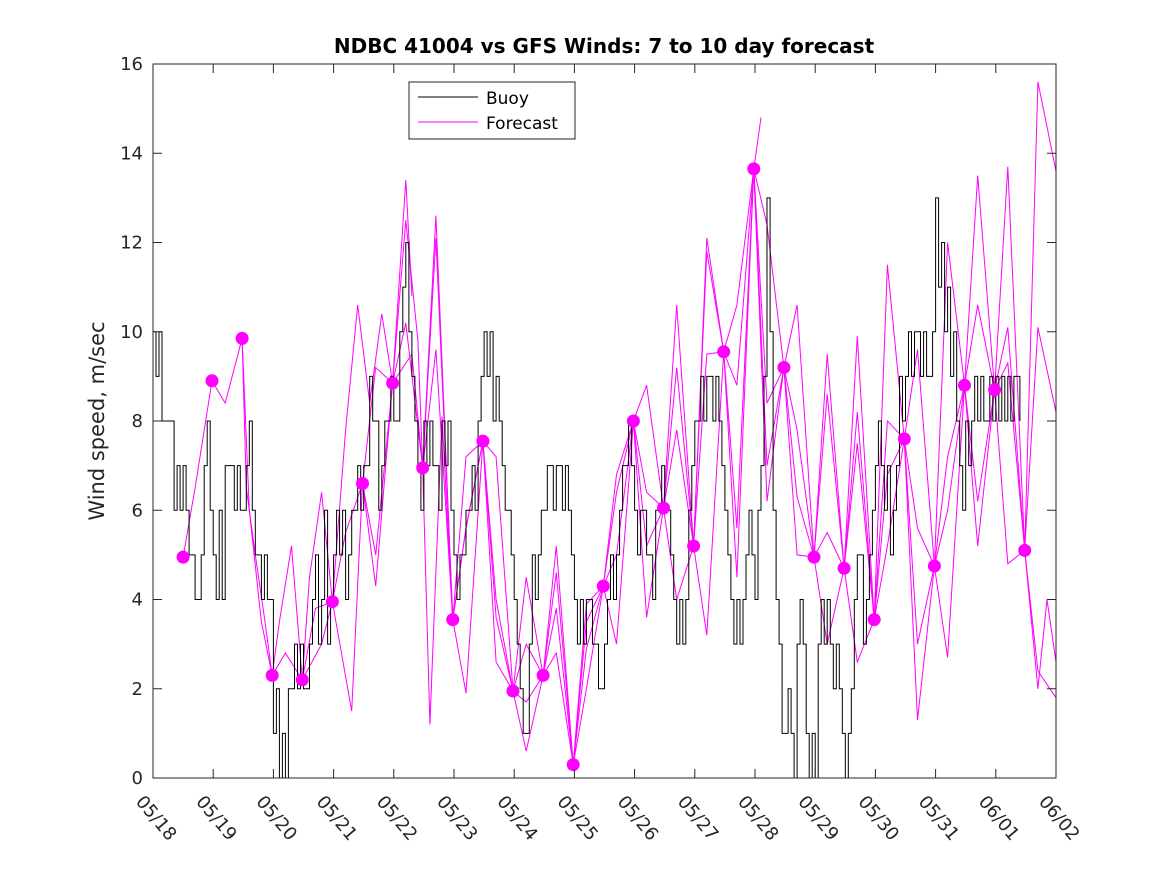  What do you see at coordinates (507, 99) in the screenshot?
I see `legend-label-buoy: Buoy` at bounding box center [507, 99].